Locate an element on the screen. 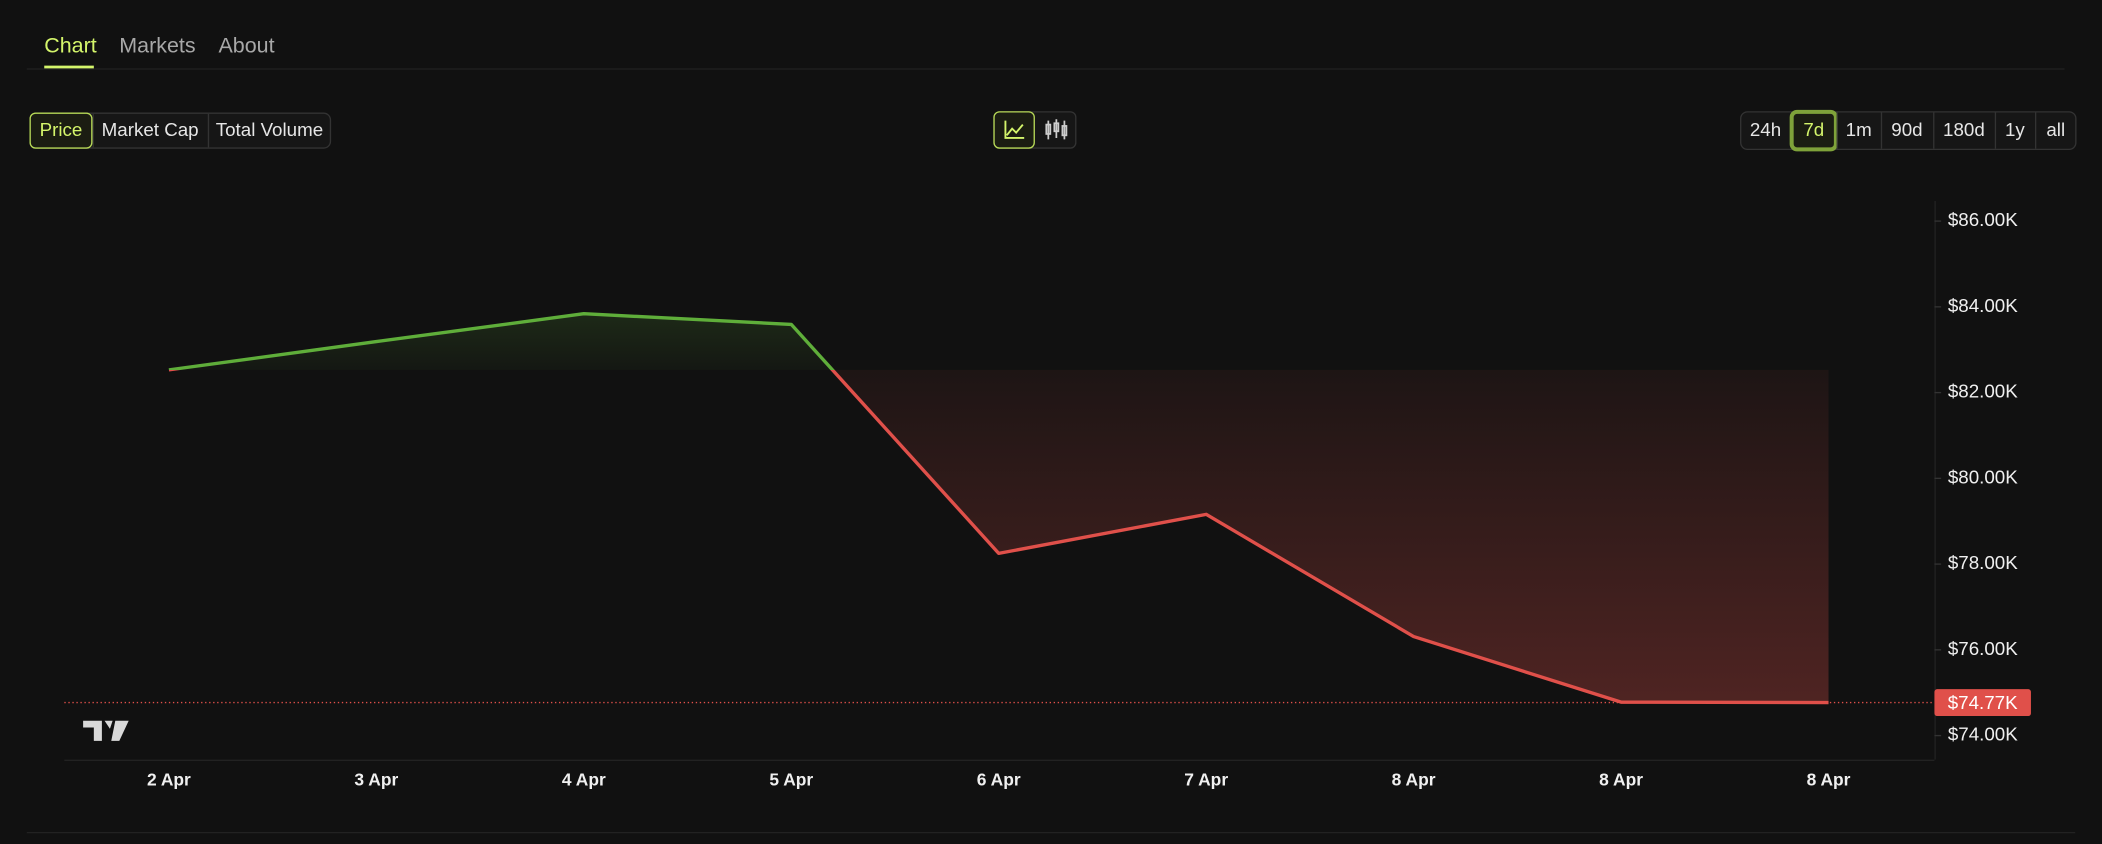  tradingview-logo is located at coordinates (106, 730).